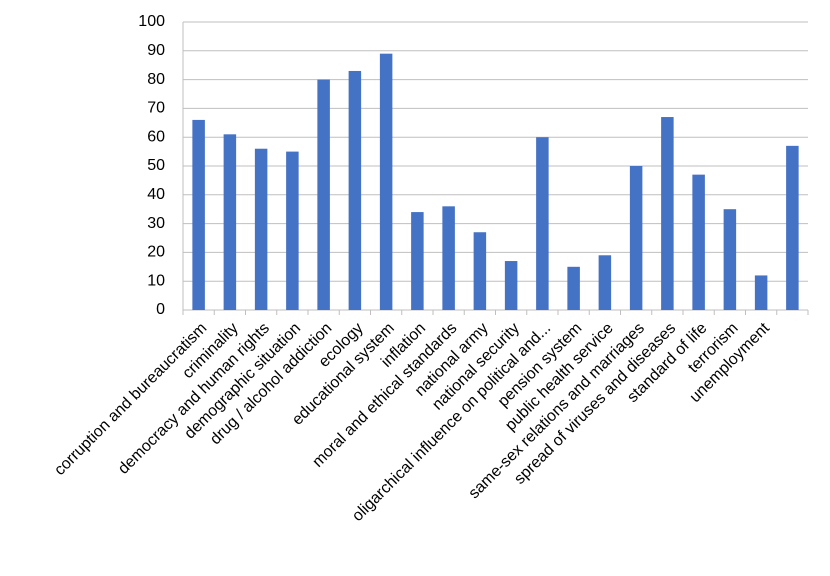 The height and width of the screenshot is (576, 830). Describe the element at coordinates (156, 223) in the screenshot. I see `y-tick-label: 30` at that location.